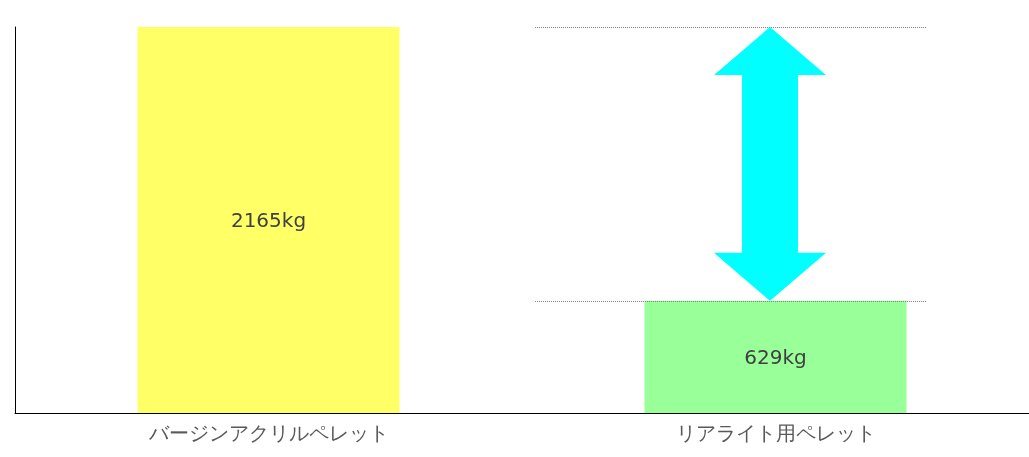  What do you see at coordinates (775, 356) in the screenshot?
I see `data-label: 629kg` at bounding box center [775, 356].